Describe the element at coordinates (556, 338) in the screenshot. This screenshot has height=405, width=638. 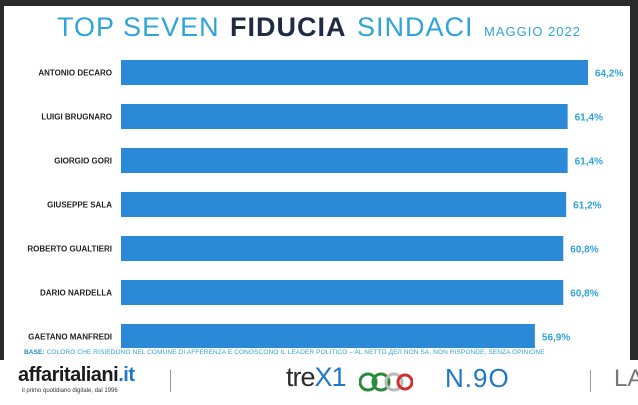
I see `value-label: 56,9%` at that location.